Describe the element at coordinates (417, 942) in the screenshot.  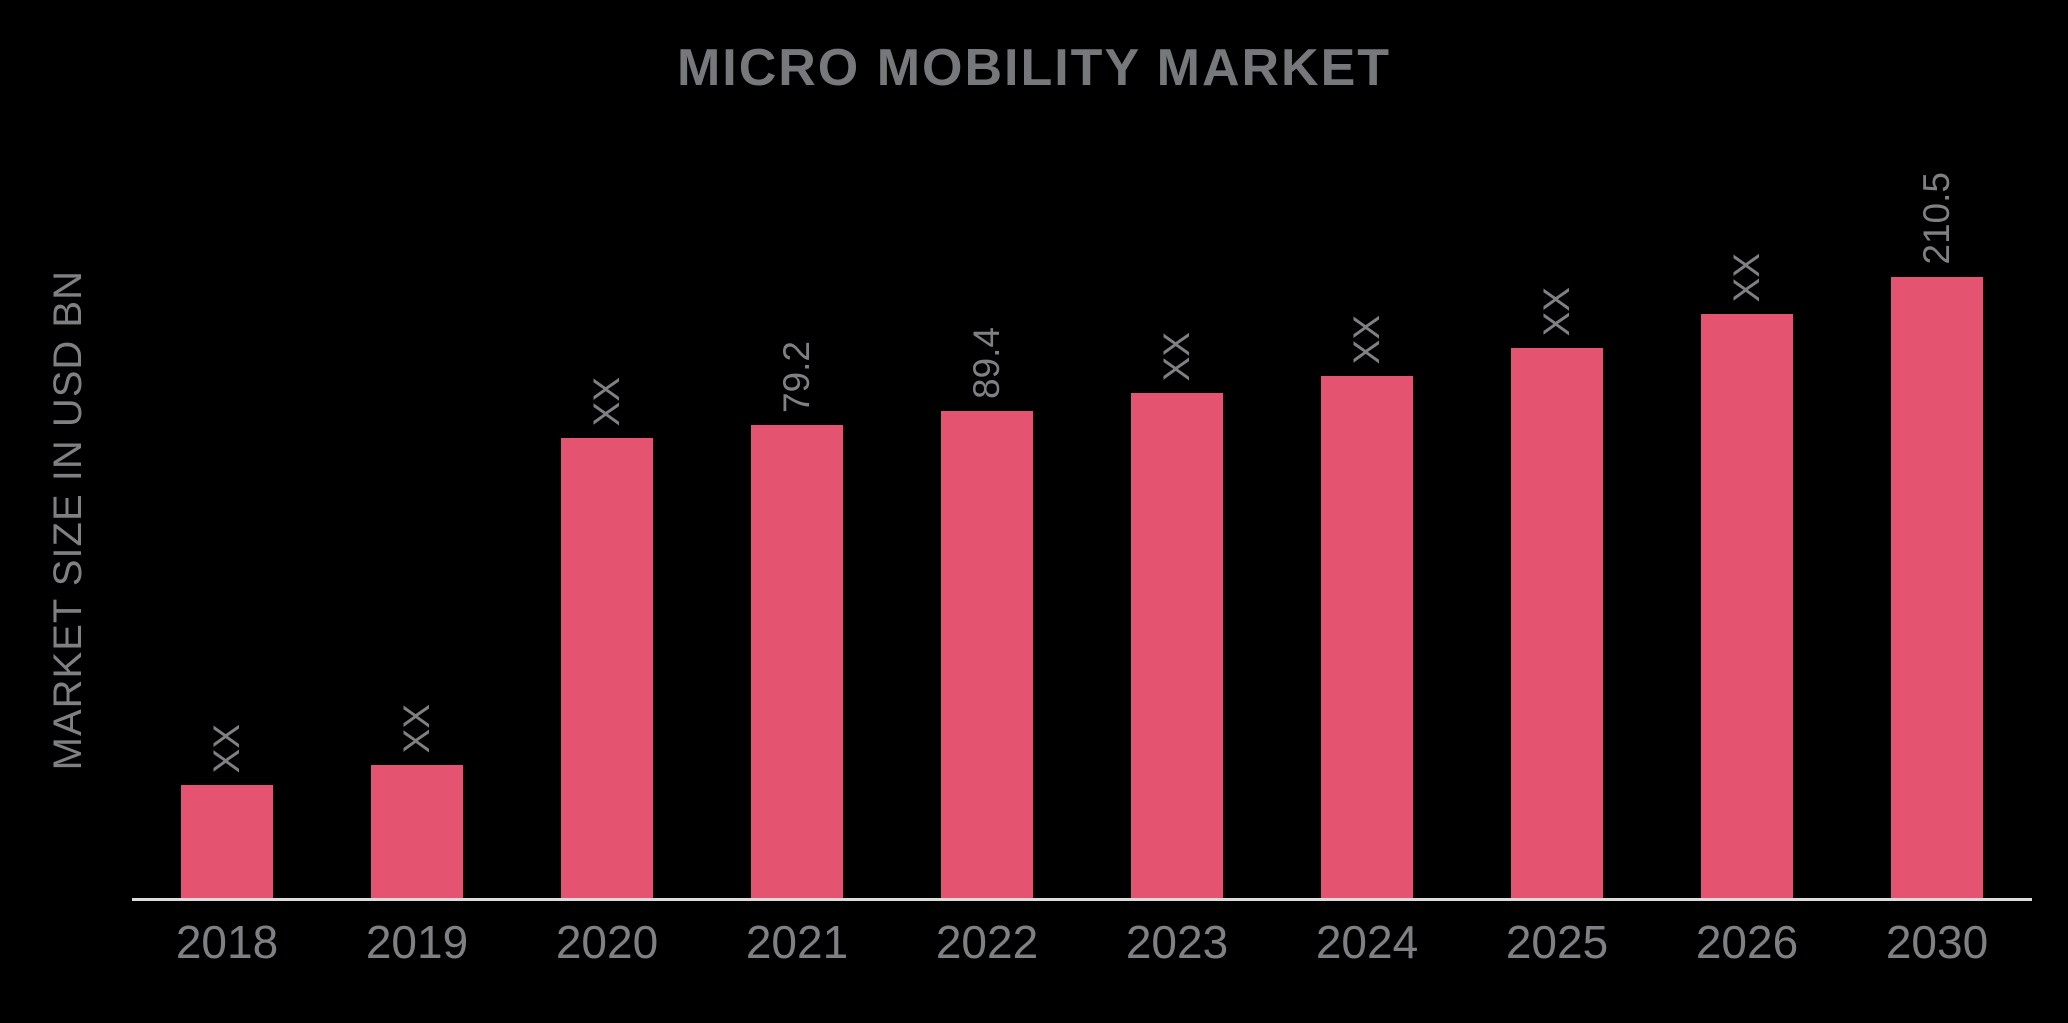
I see `x-tick-label: 2019` at that location.